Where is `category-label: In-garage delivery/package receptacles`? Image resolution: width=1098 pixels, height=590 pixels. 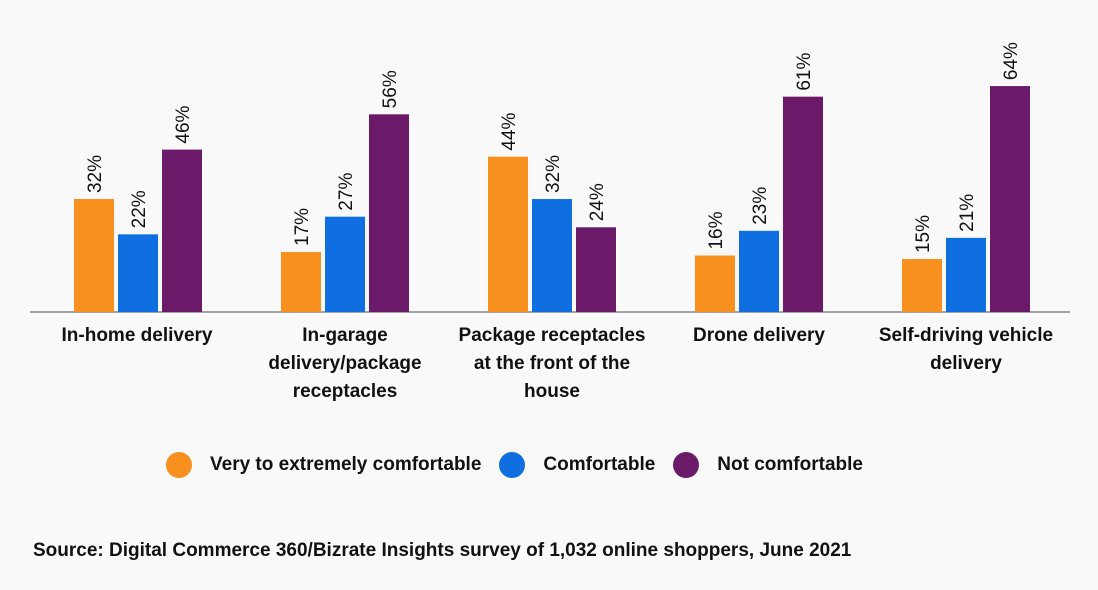
category-label: In-garage delivery/package receptacles is located at coordinates (345, 363).